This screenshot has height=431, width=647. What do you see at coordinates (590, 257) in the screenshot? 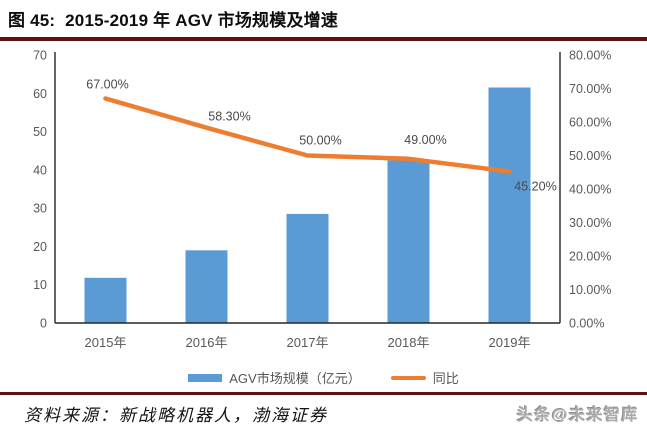
I see `right-axis-tick: 20.00%` at bounding box center [590, 257].